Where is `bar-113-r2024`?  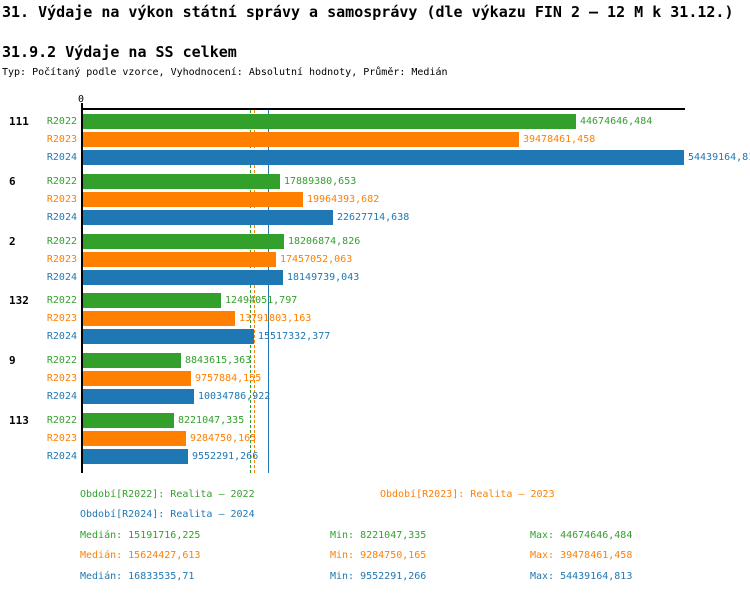
bar-113-r2024 is located at coordinates (135, 456).